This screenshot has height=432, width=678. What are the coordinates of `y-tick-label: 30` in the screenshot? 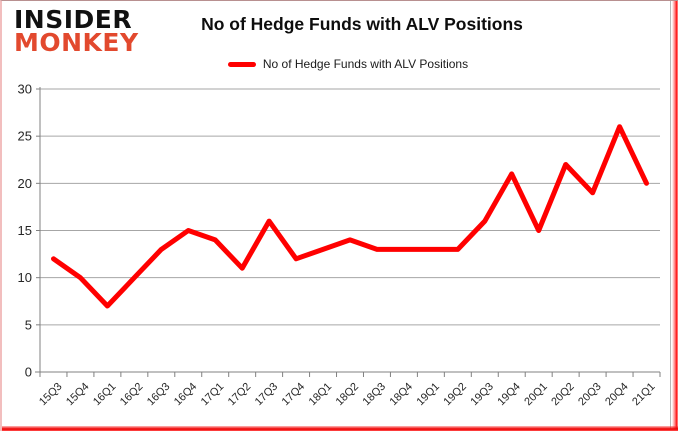 It's located at (25, 89).